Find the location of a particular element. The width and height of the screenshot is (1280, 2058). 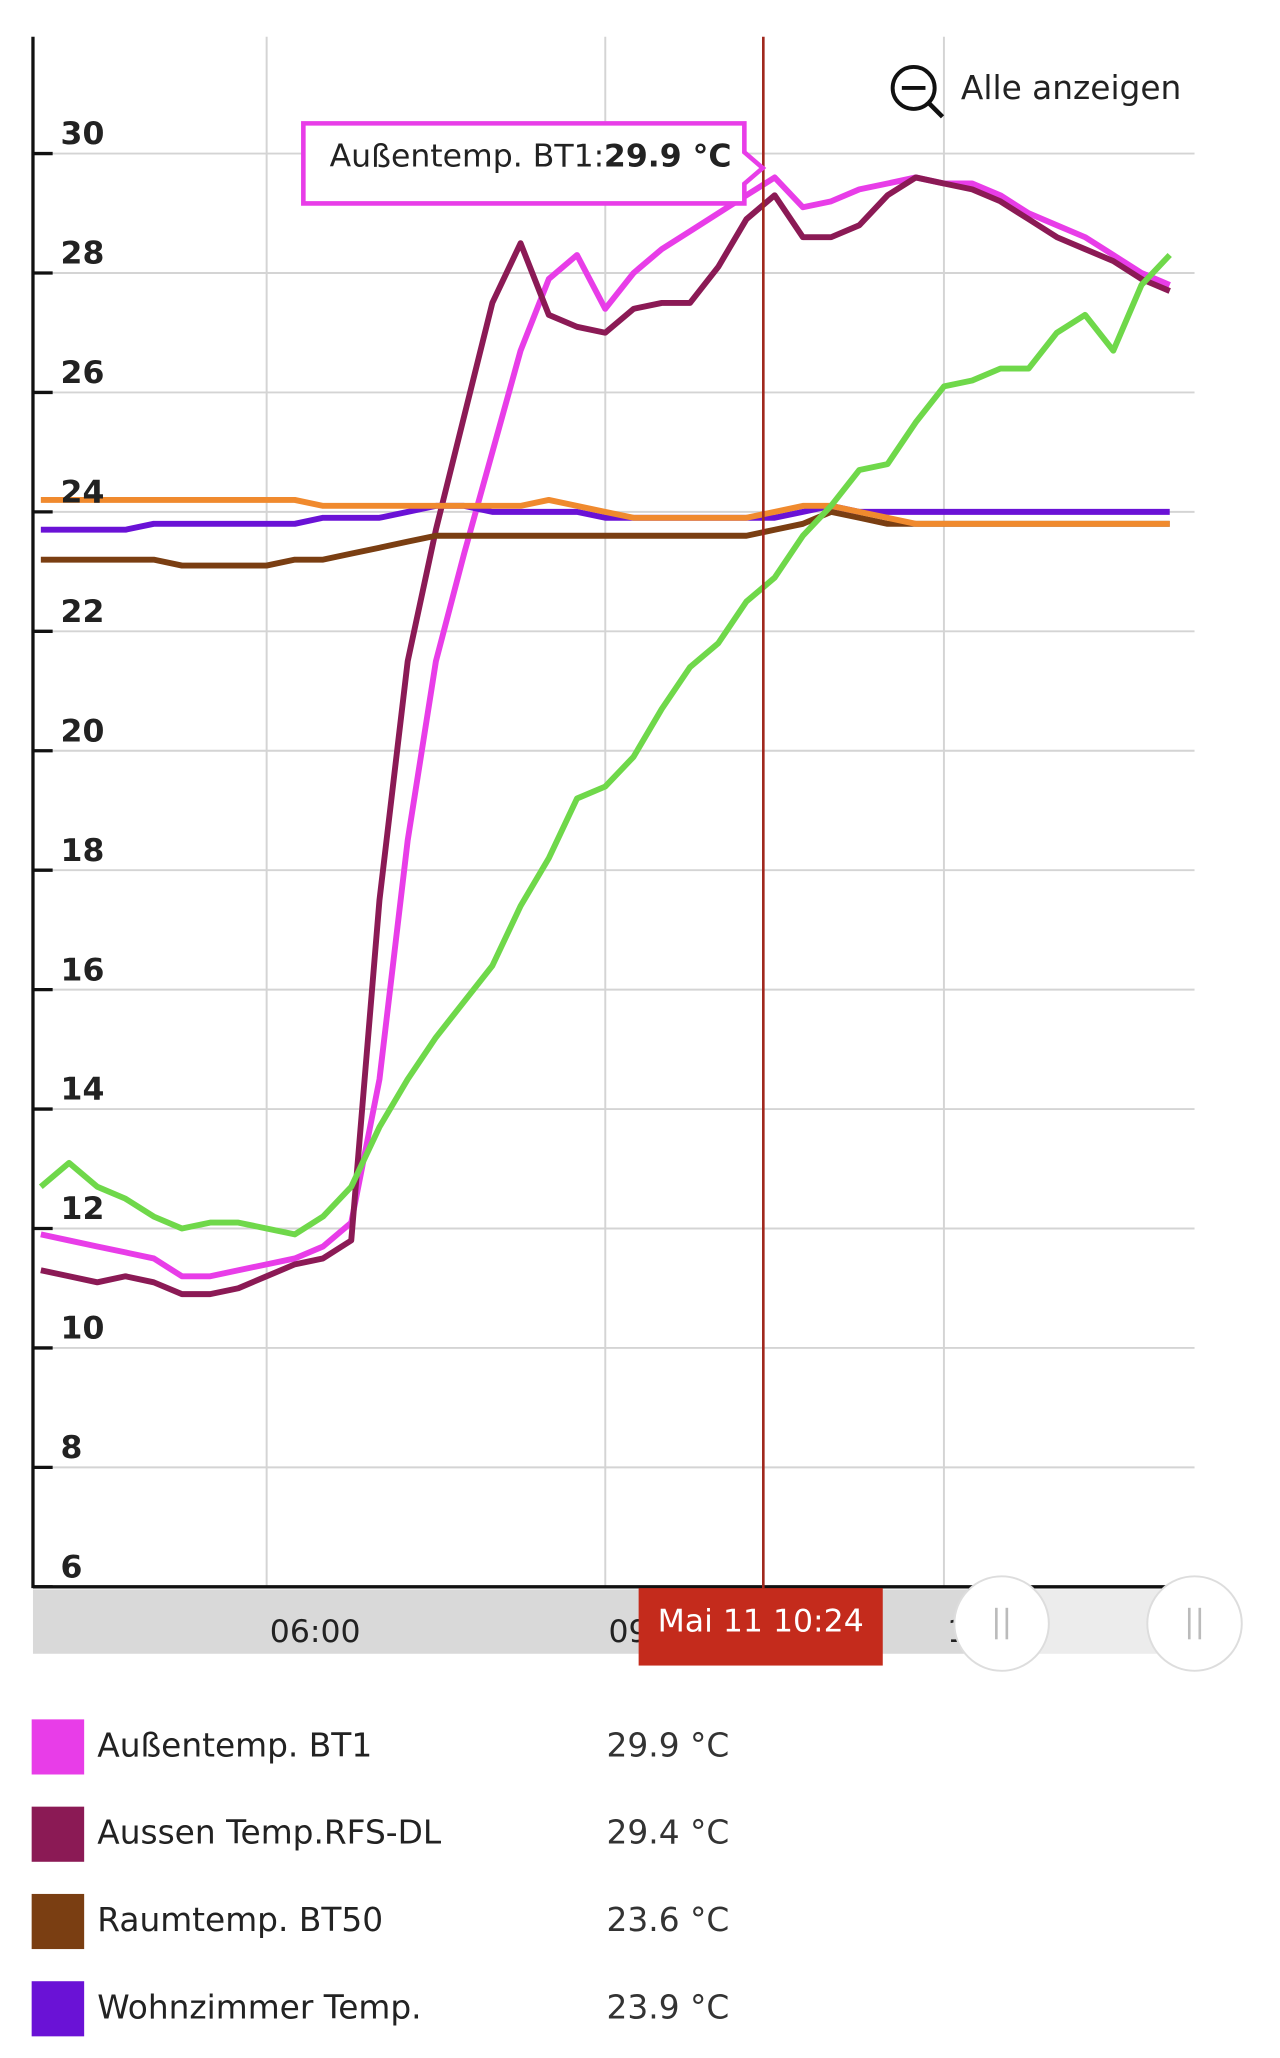

y-tick-label: 30 is located at coordinates (83, 134).